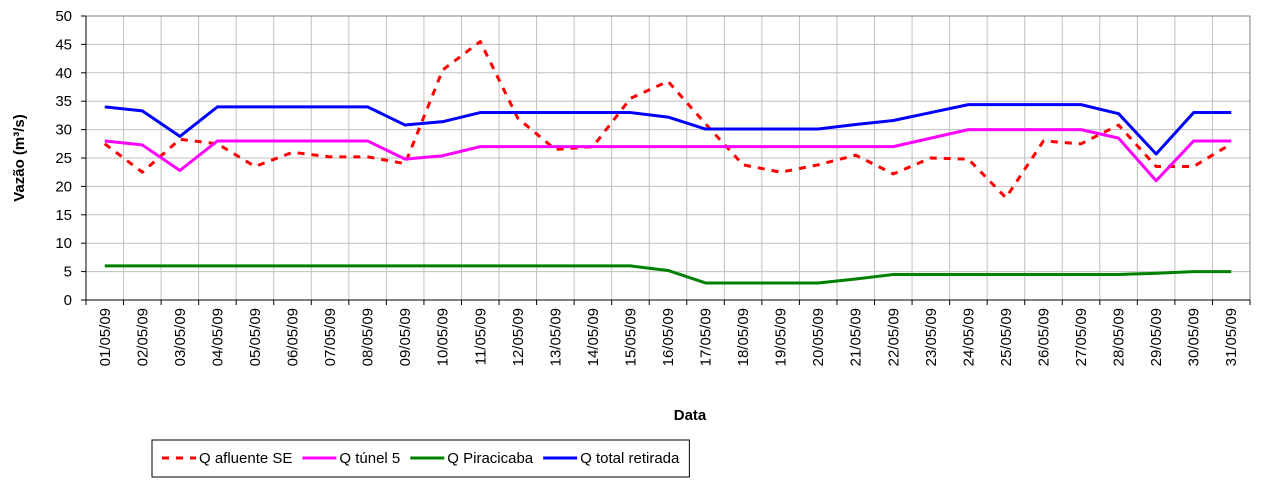 This screenshot has width=1267, height=493. I want to click on x-tick-label: 24/05/09, so click(968, 337).